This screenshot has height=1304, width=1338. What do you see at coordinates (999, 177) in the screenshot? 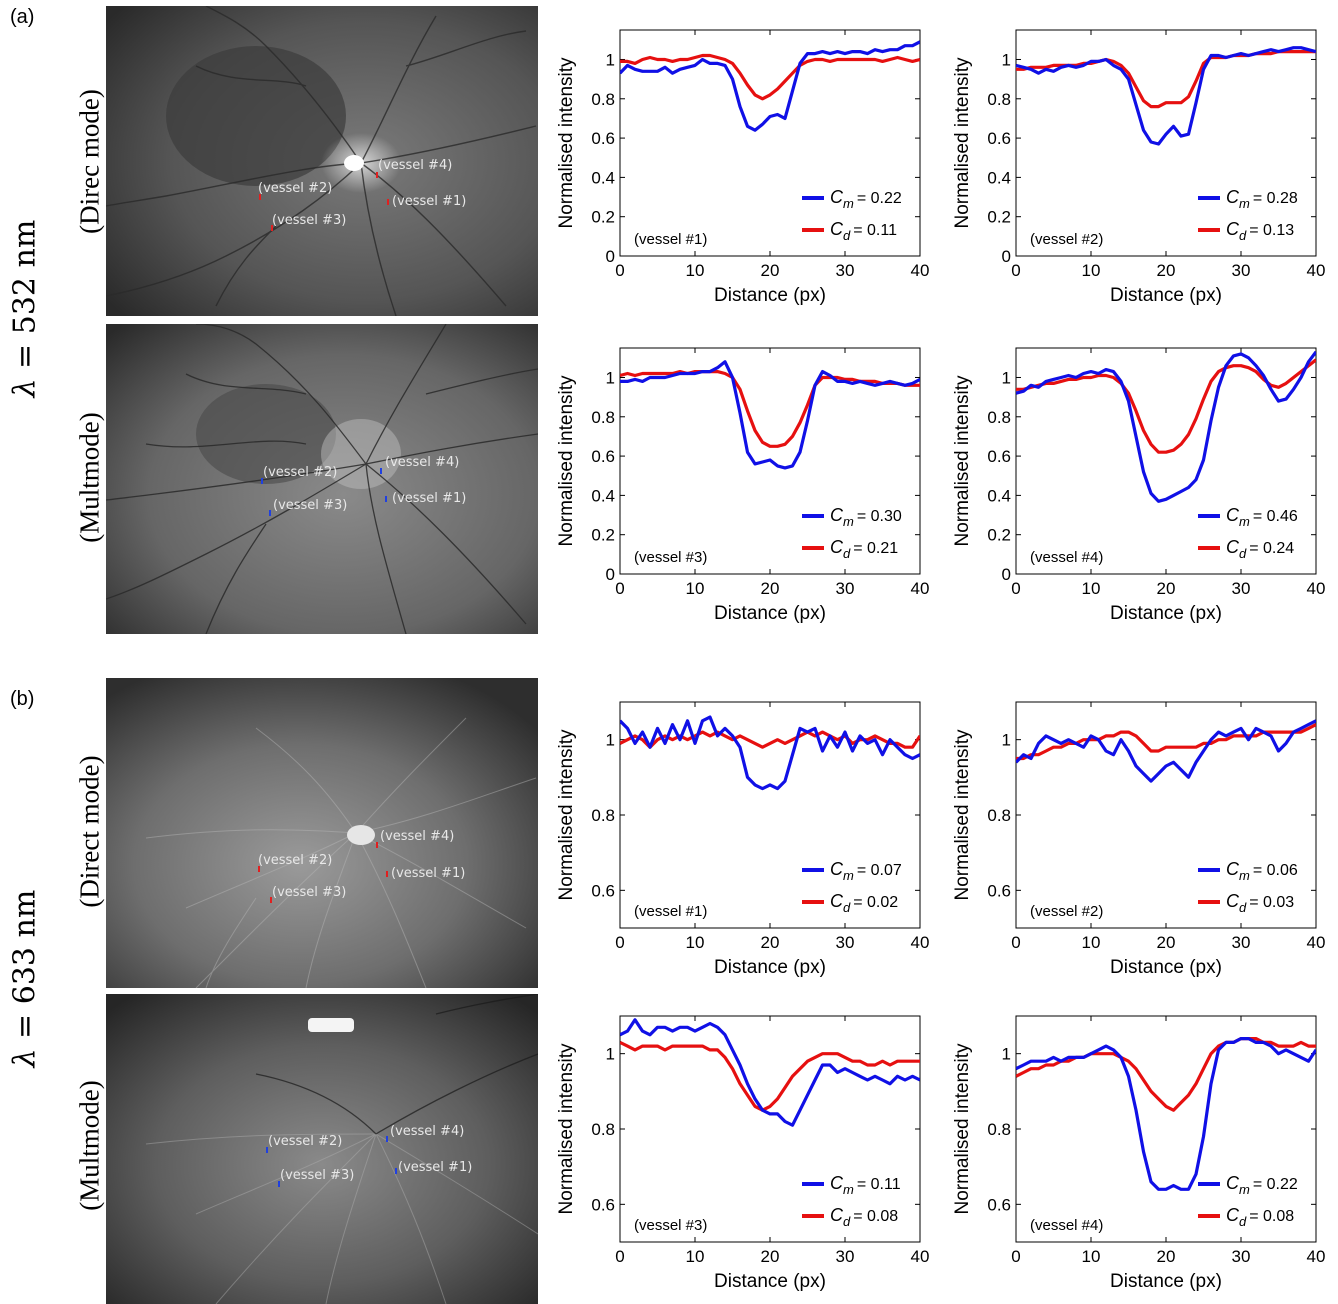
I see `y-tick-label: 0.4` at bounding box center [999, 177].